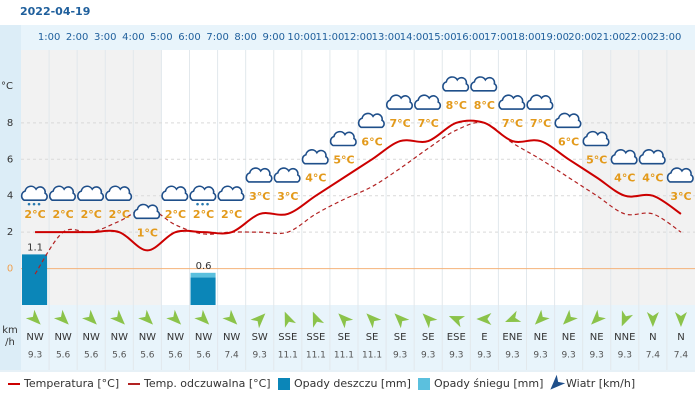  Describe the element at coordinates (10, 232) in the screenshot. I see `y-tick-label: 2` at that location.